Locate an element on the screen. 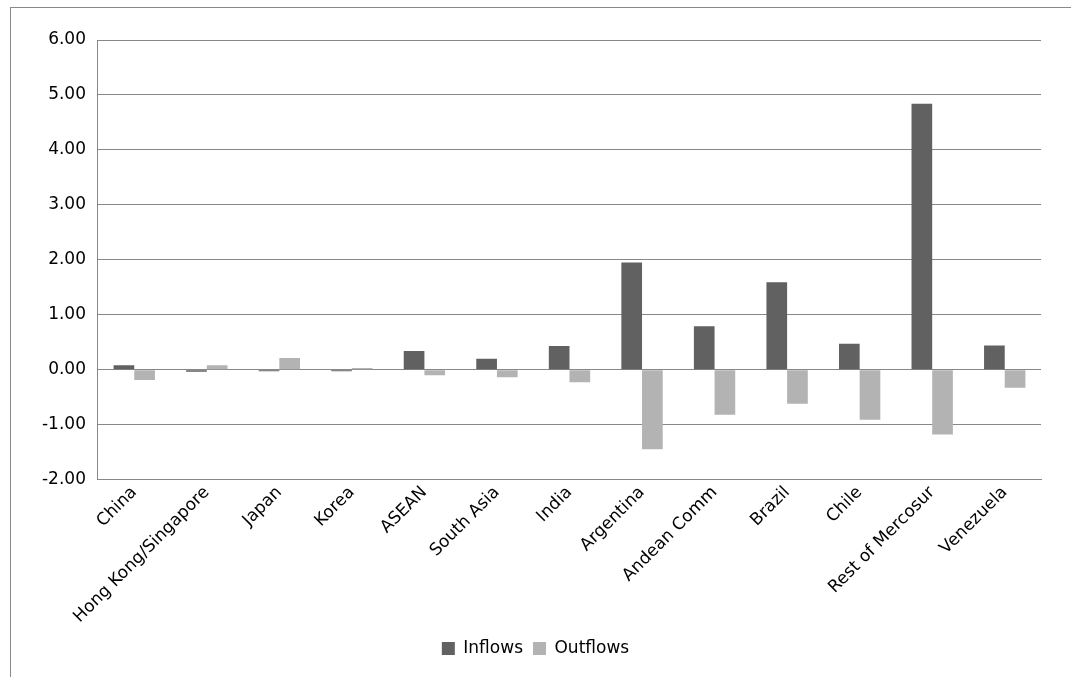 The height and width of the screenshot is (677, 1071). y-tick-label: 0.00 is located at coordinates (67, 368).